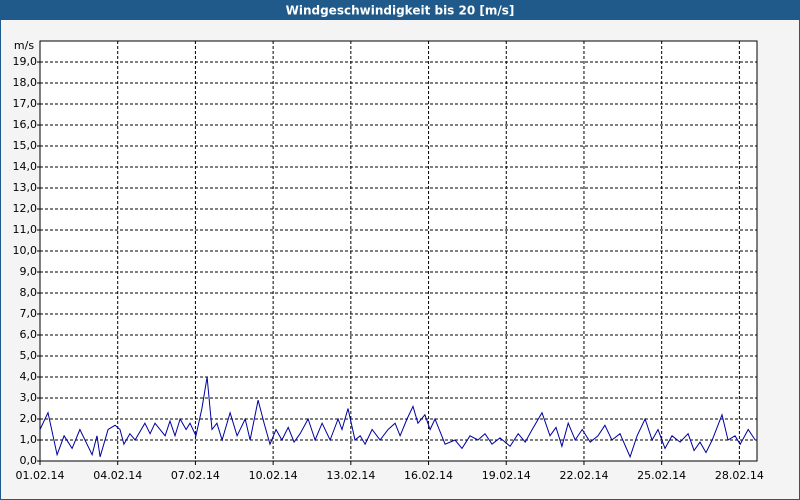 Image resolution: width=800 pixels, height=500 pixels. Describe the element at coordinates (29, 334) in the screenshot. I see `y-tick-label: 6,0` at that location.